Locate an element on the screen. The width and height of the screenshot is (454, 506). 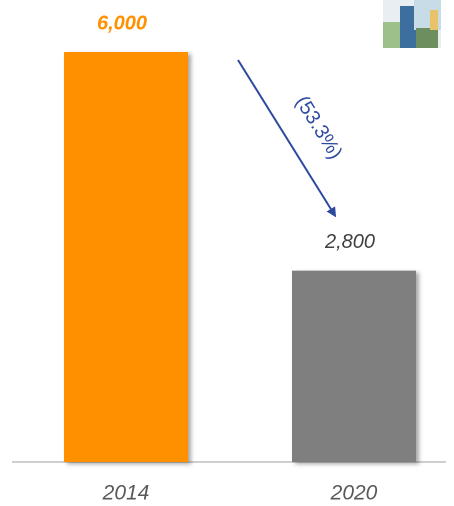
thumbnail is located at coordinates (412, 24).